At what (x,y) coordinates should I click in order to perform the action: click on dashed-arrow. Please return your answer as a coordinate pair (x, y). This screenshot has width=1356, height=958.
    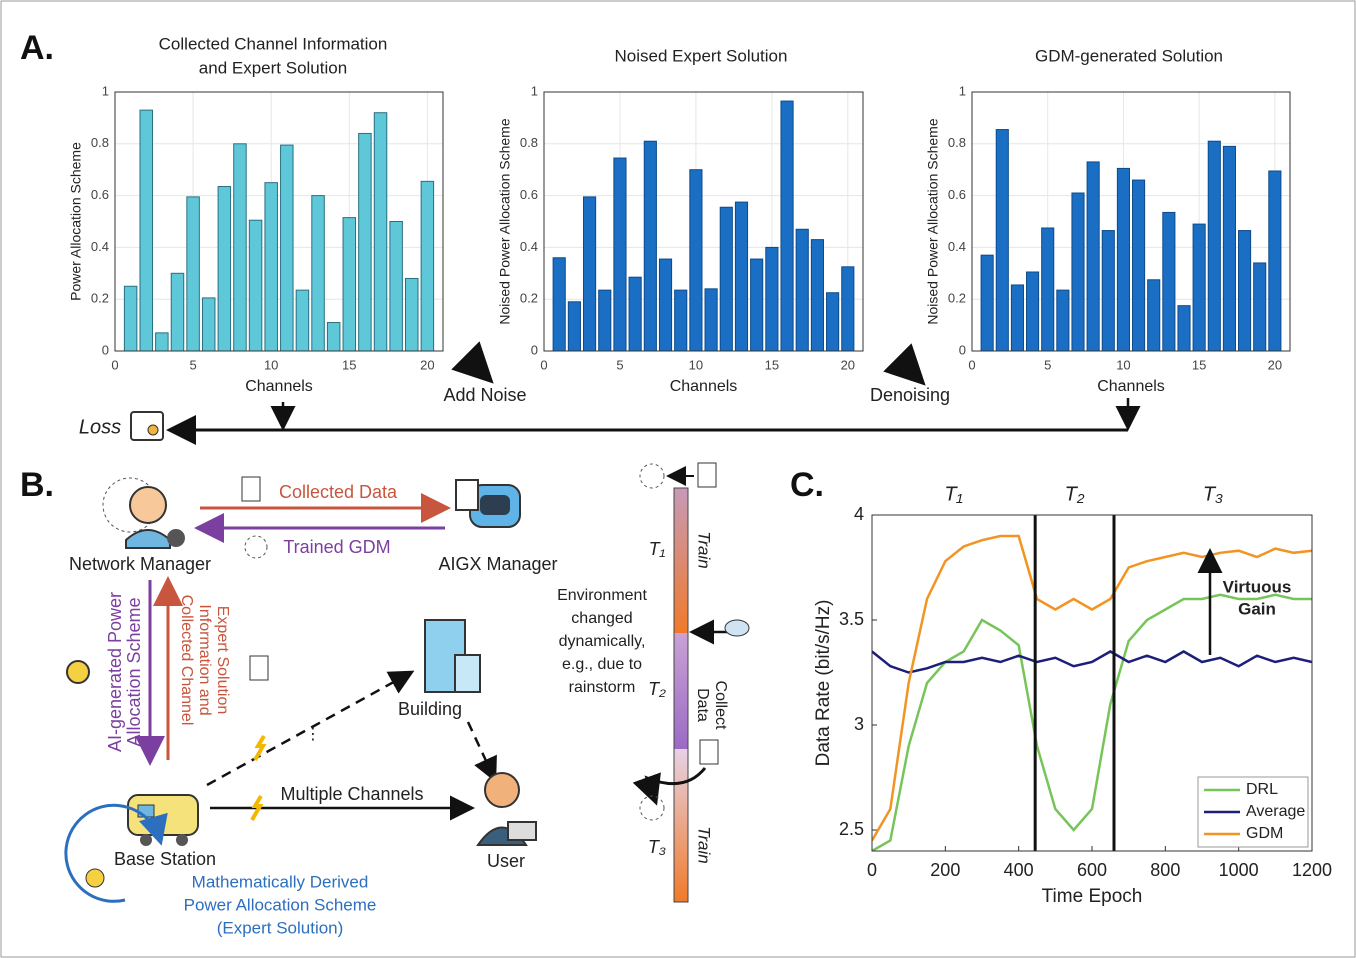
    Looking at the image, I should click on (310, 728).